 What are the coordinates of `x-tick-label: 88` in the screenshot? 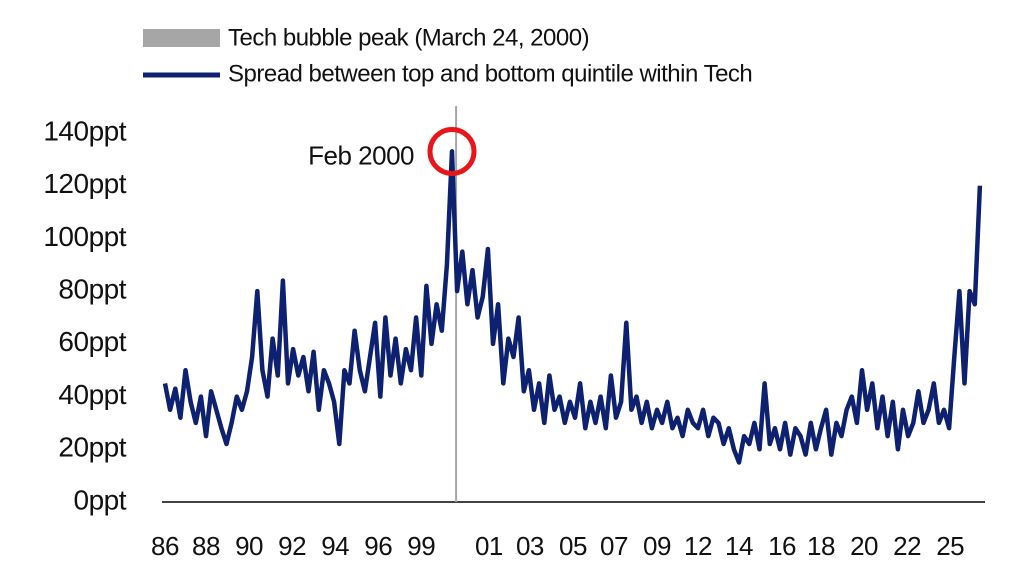 It's located at (206, 546).